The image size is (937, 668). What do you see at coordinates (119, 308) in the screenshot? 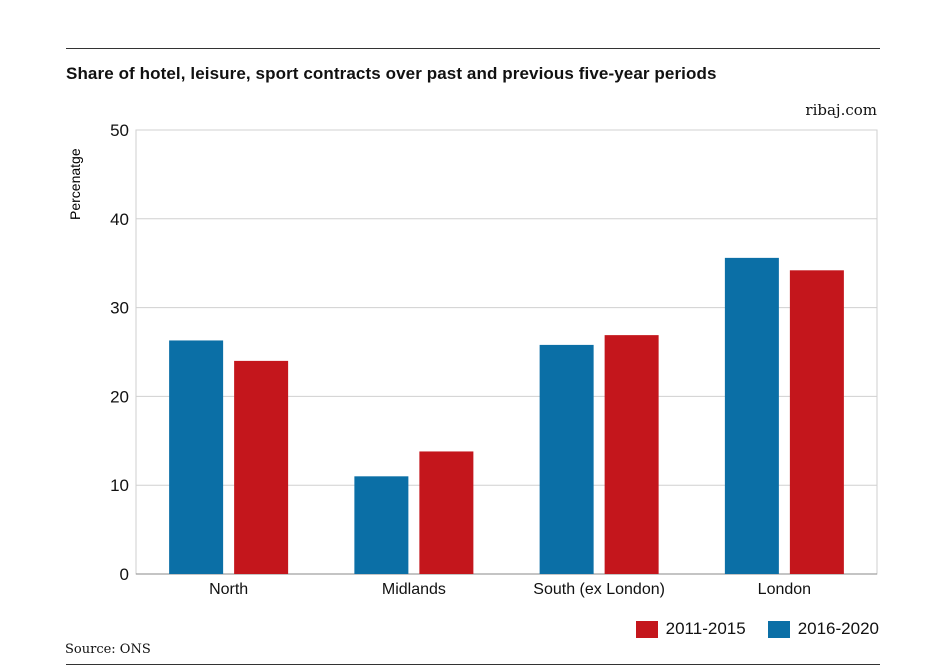
I see `y-tick-label: 30` at bounding box center [119, 308].